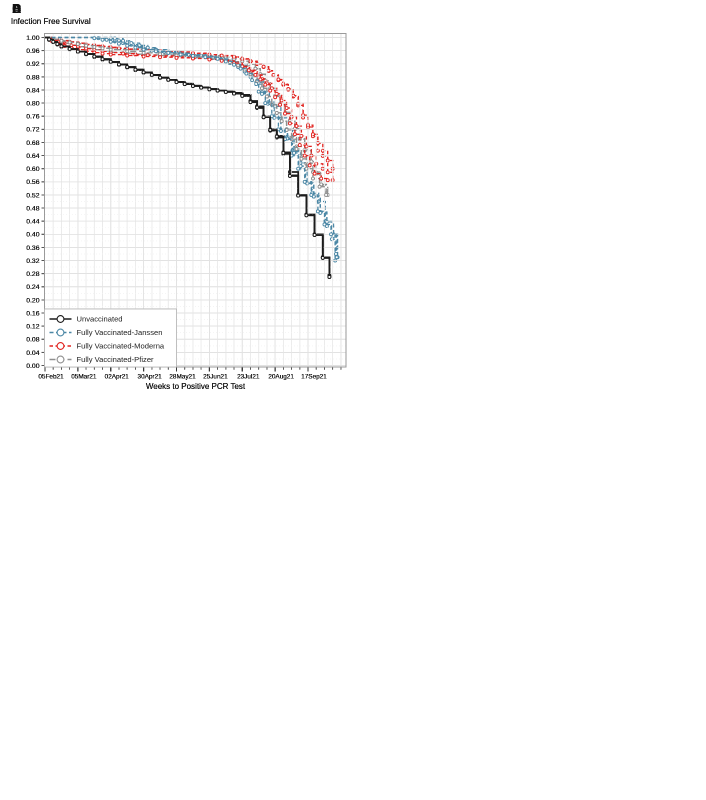  Describe the element at coordinates (32, 104) in the screenshot. I see `y-tick-label: 0.80` at that location.